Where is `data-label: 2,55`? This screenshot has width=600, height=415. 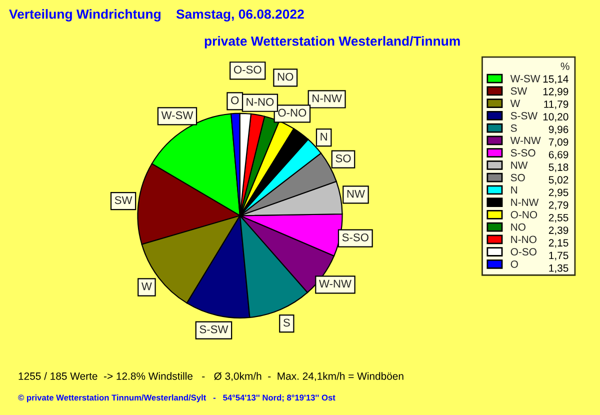
data-label: 2,55 is located at coordinates (558, 218).